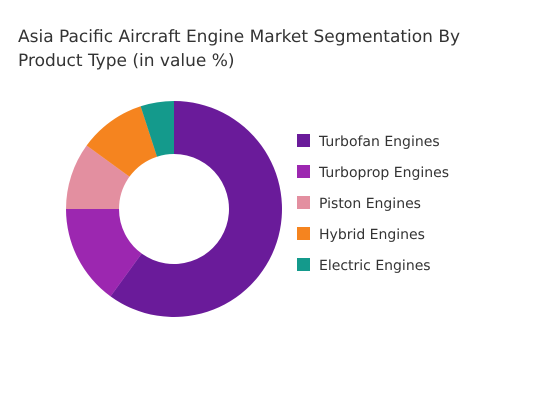 This screenshot has width=553, height=413. Describe the element at coordinates (370, 204) in the screenshot. I see `legend-label: Piston Engines` at that location.